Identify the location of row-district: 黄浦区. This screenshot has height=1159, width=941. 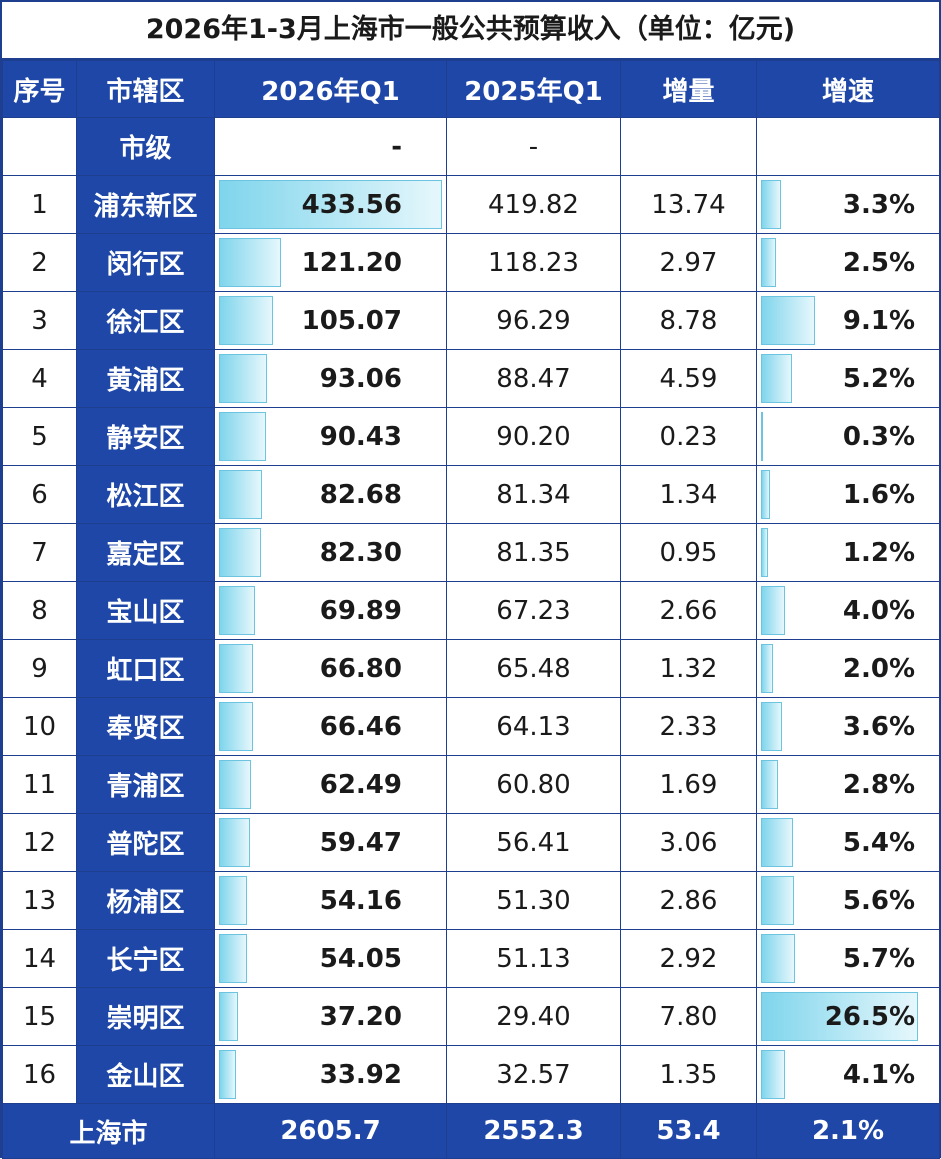
(145, 378).